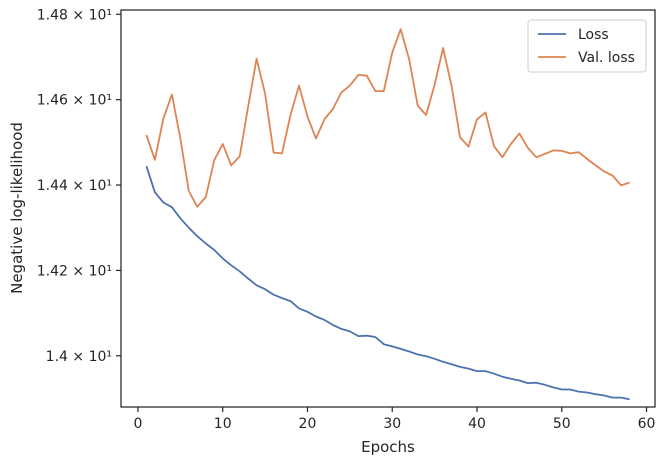  What do you see at coordinates (477, 424) in the screenshot?
I see `x-tick-label: 40` at bounding box center [477, 424].